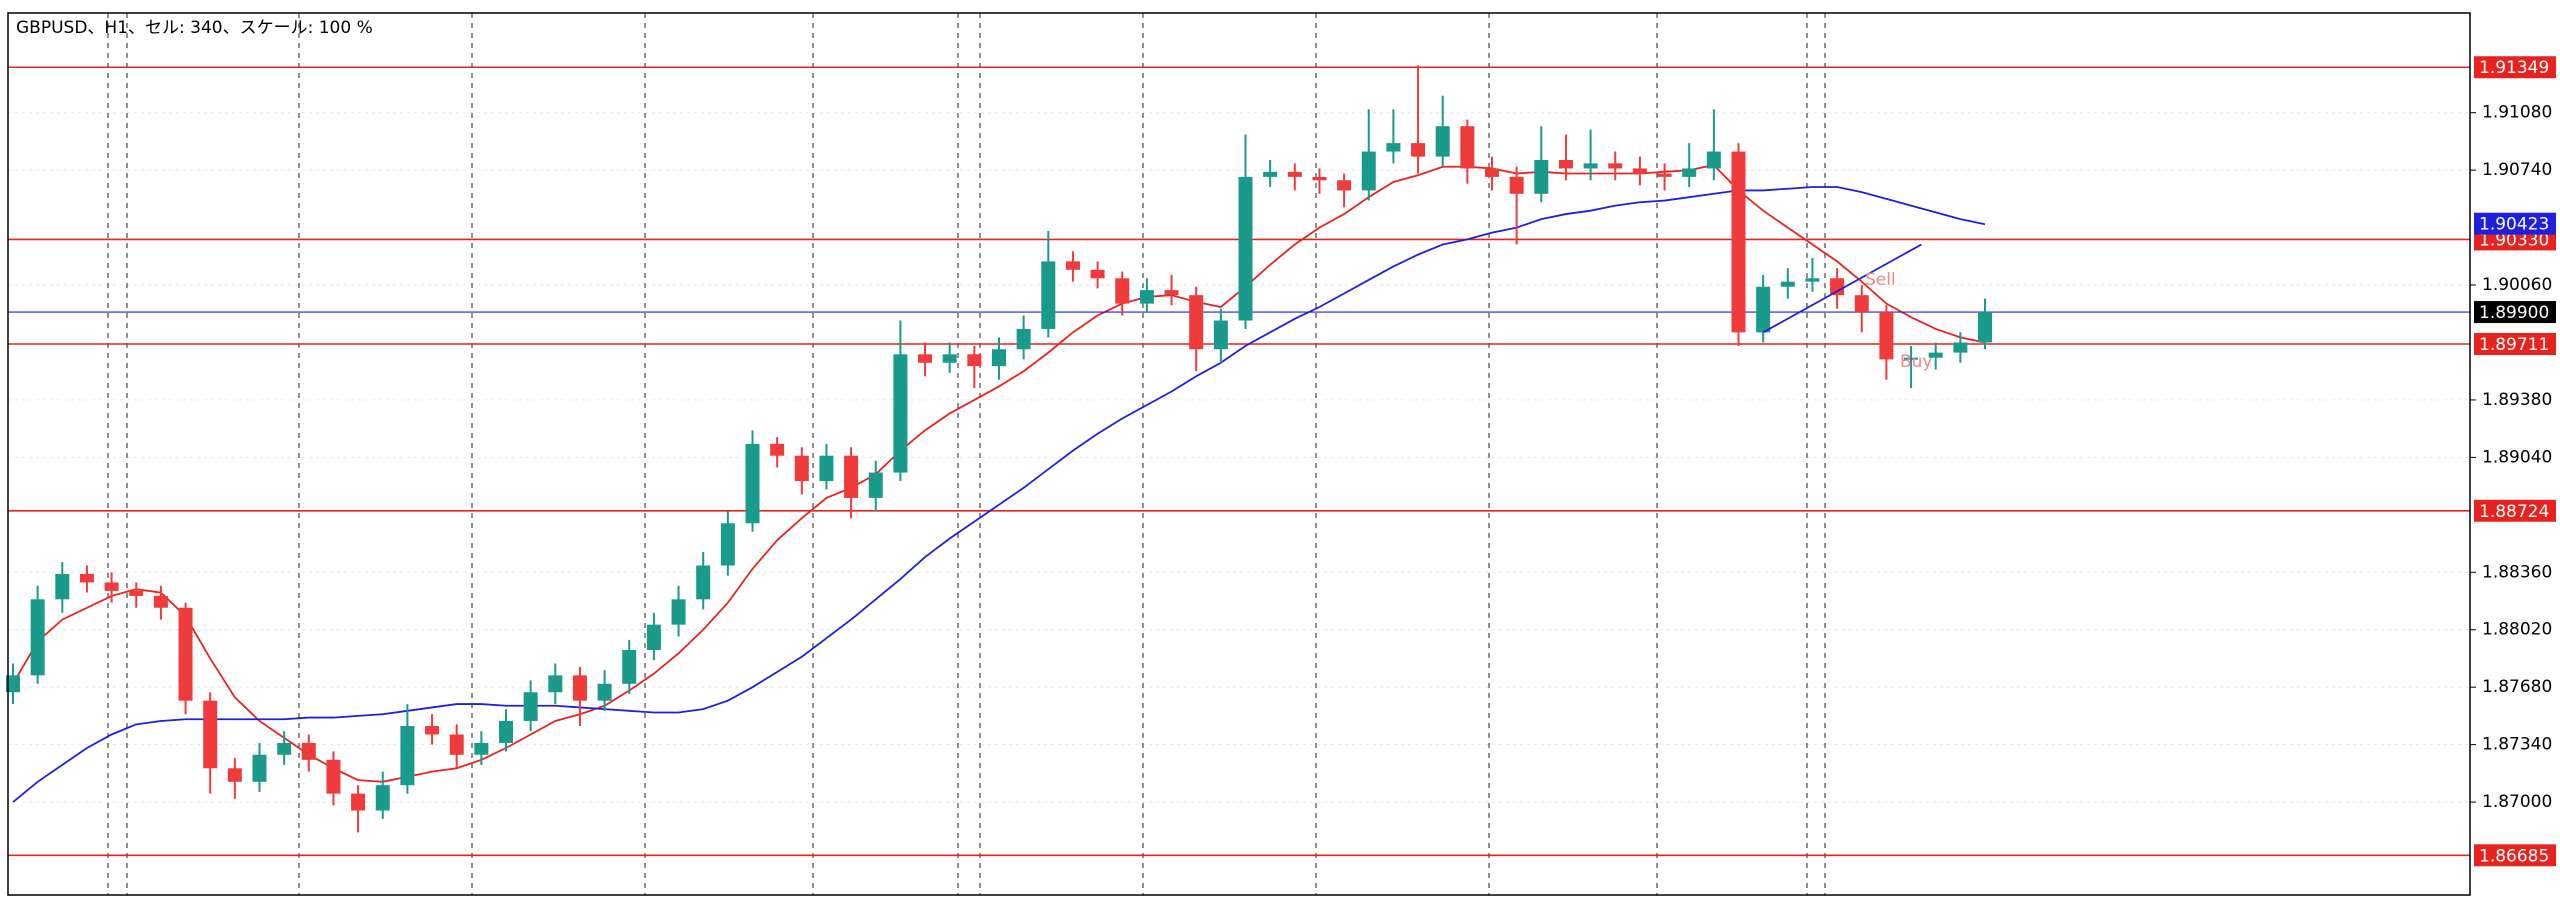 The height and width of the screenshot is (898, 2560). What do you see at coordinates (194, 28) in the screenshot?
I see `chart-title: GBPUSD、H1、セル: 340、スケール: 100 %` at bounding box center [194, 28].